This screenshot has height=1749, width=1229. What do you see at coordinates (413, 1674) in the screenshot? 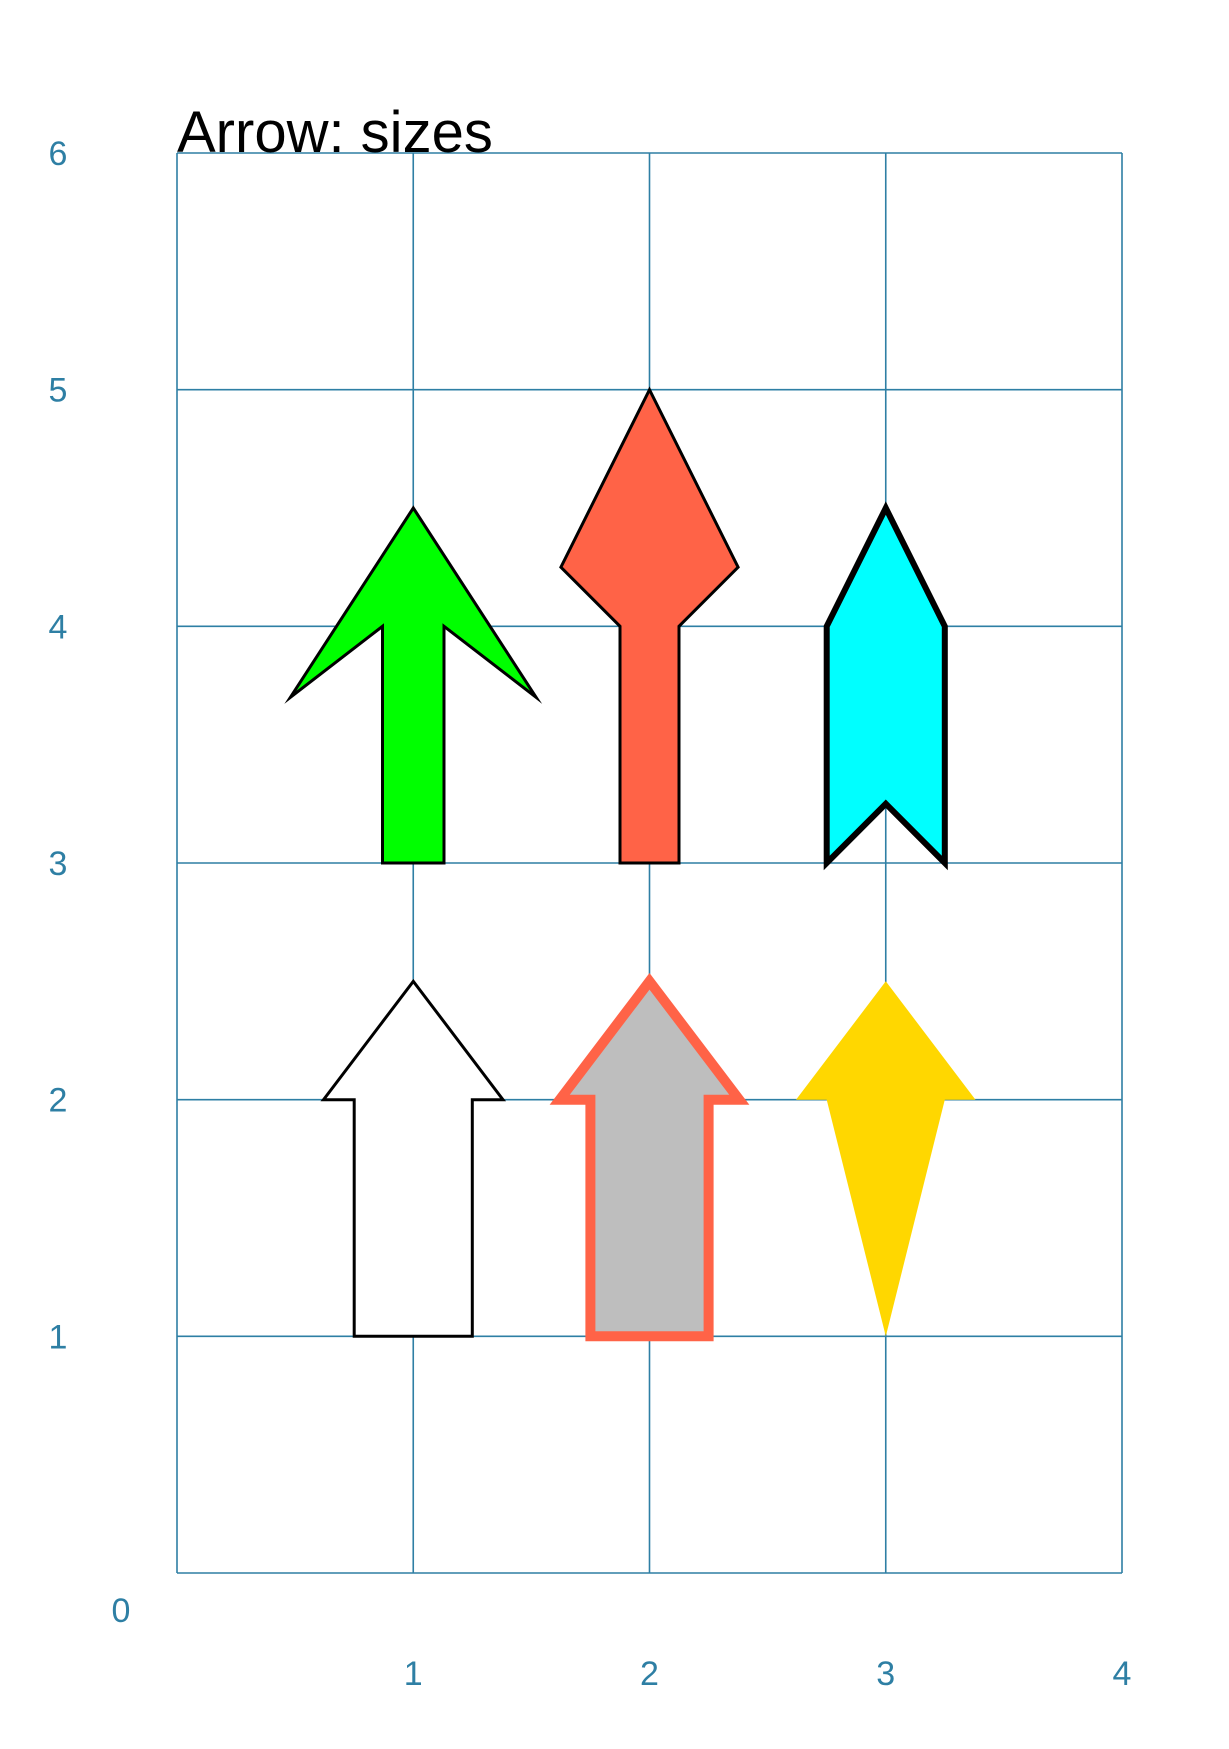
I see `x-tick-label: 1` at bounding box center [413, 1674].